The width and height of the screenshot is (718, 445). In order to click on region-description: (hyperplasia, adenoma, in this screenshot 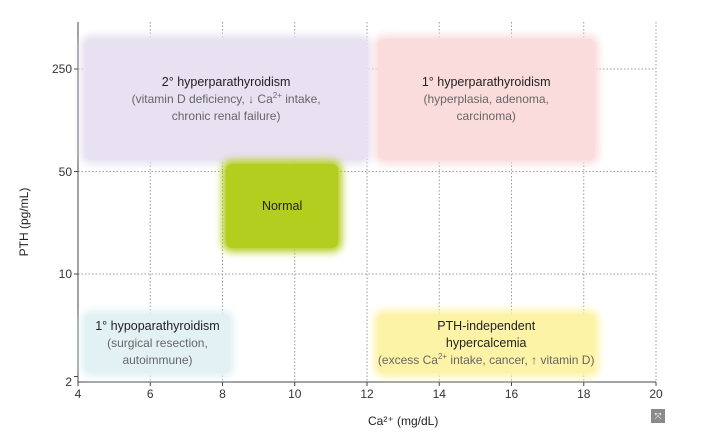, I will do `click(486, 98)`.